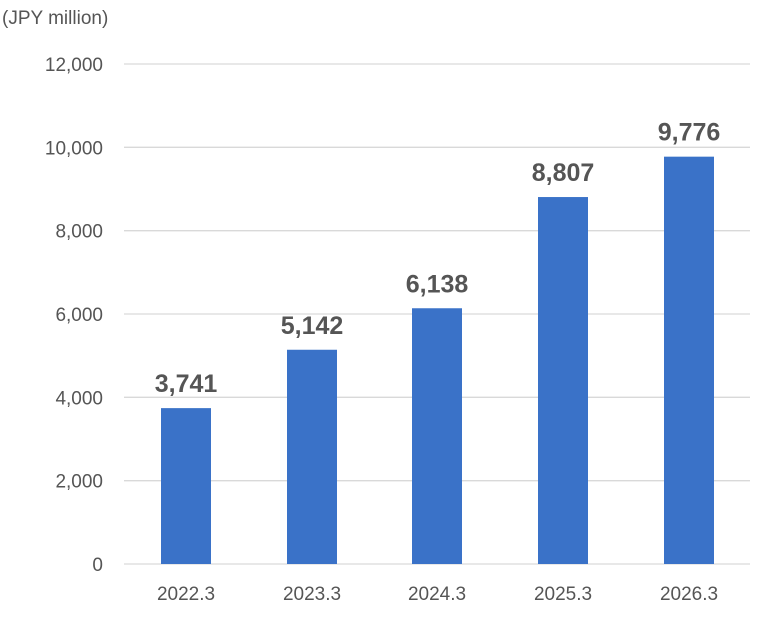 The width and height of the screenshot is (760, 620). What do you see at coordinates (312, 594) in the screenshot?
I see `x-tick-label: 2023.3` at bounding box center [312, 594].